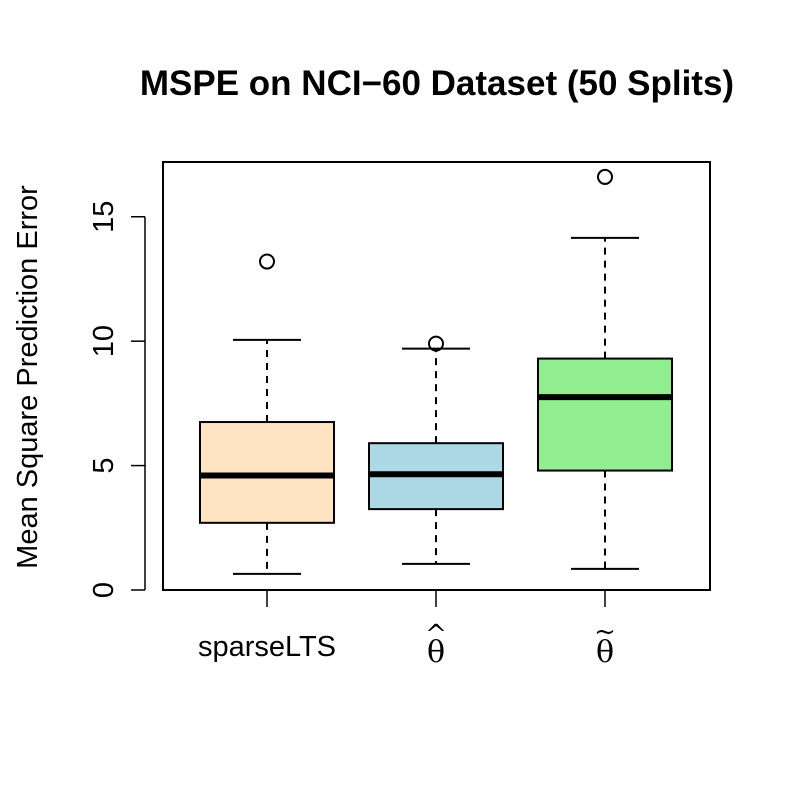 This screenshot has height=793, width=793. Describe the element at coordinates (267, 647) in the screenshot. I see `x-tick-label-sparseLTS: sparseLTS` at that location.